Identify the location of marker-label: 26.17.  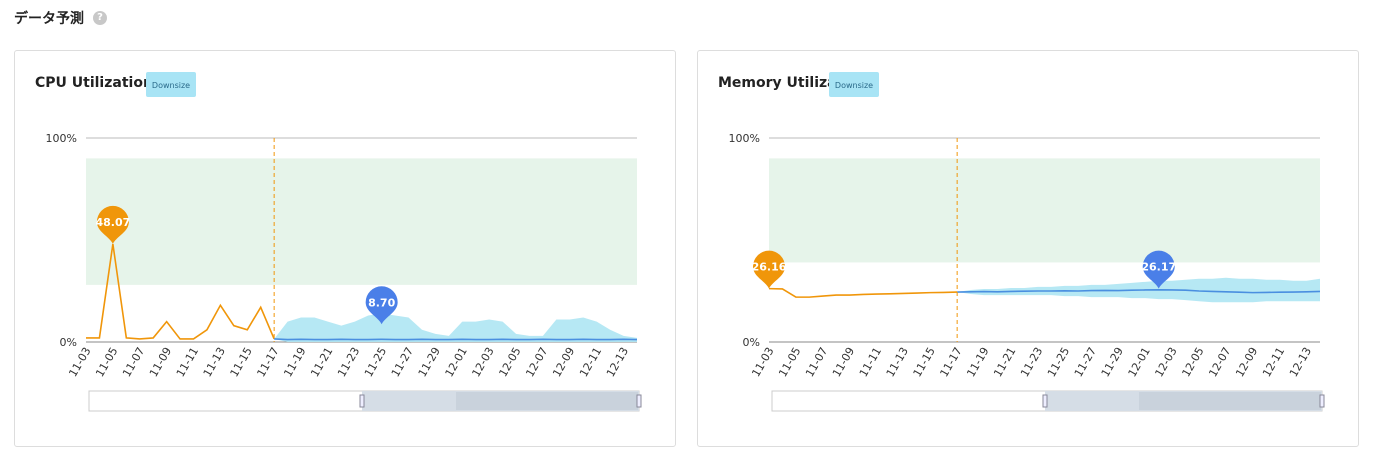
(1158, 267).